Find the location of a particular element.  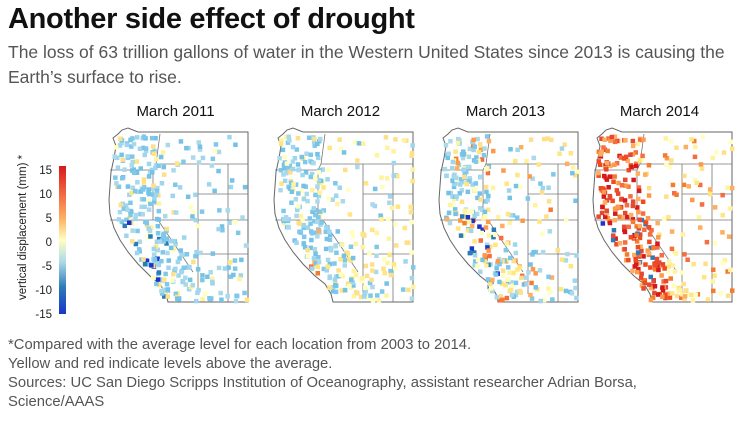

legend-color-bar is located at coordinates (62, 240).